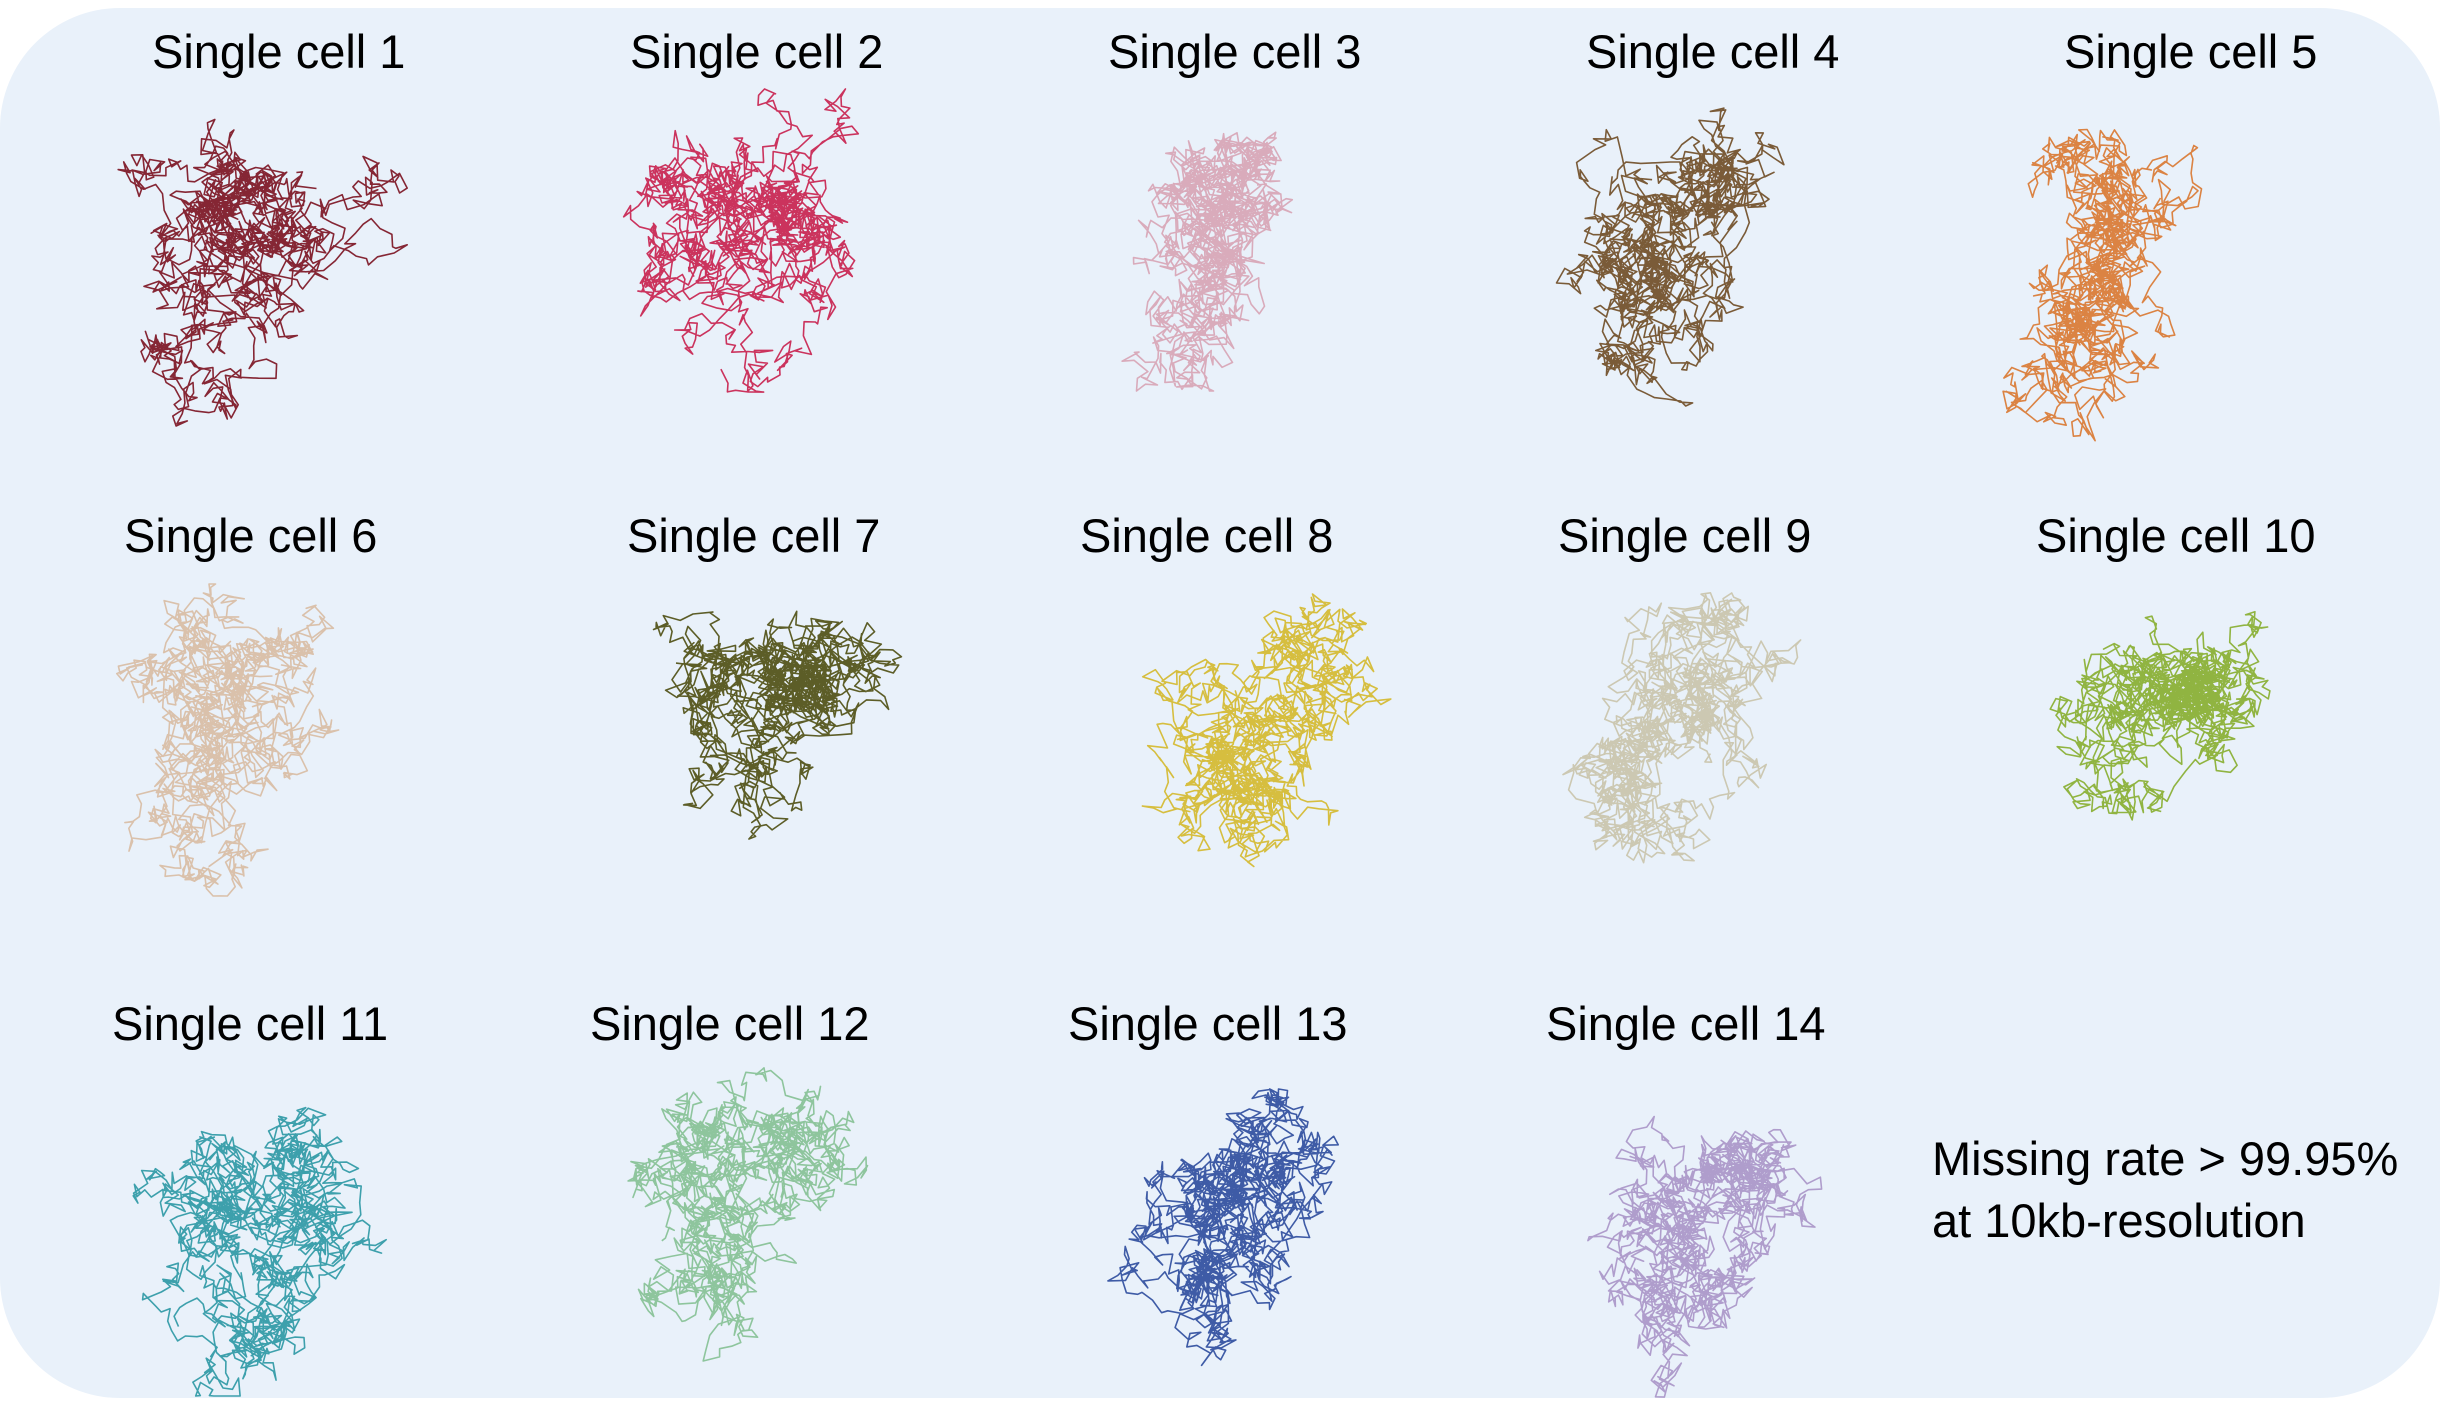 The width and height of the screenshot is (2447, 1407). I want to click on cell-label-4: Single cell 4, so click(1713, 51).